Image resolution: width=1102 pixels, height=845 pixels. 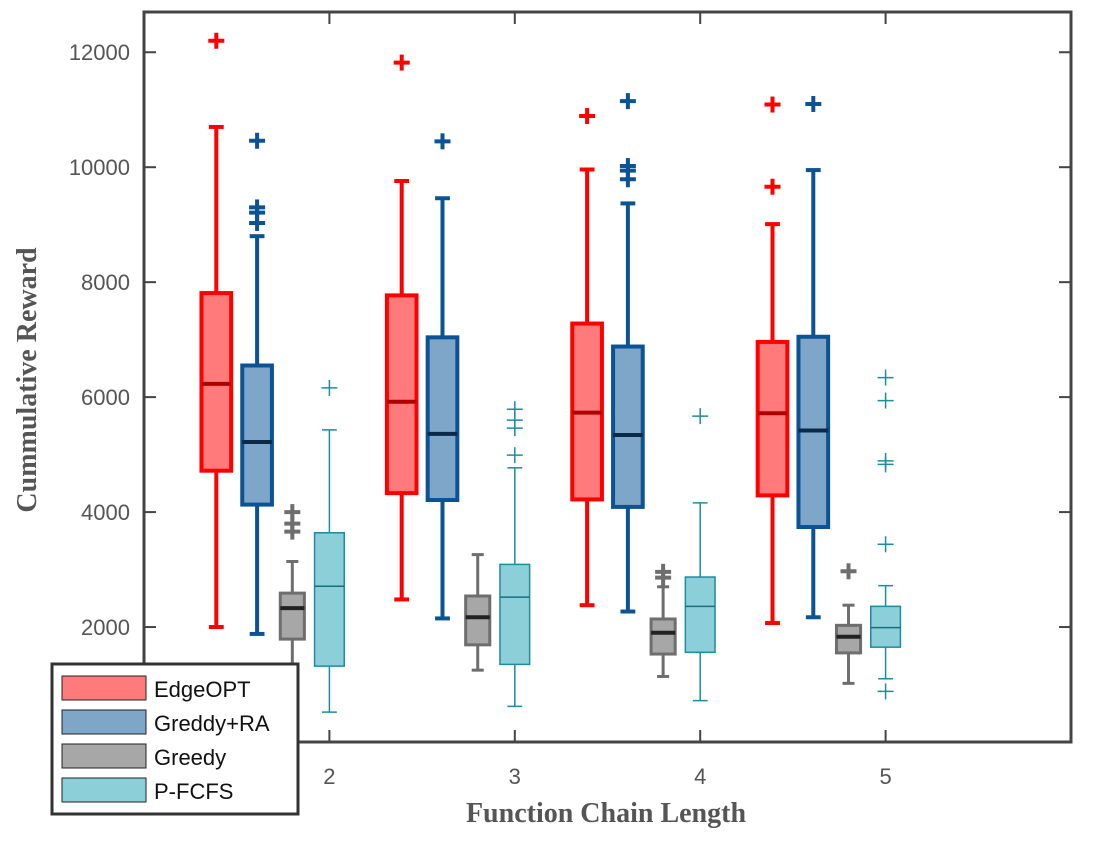 What do you see at coordinates (99, 167) in the screenshot?
I see `y-tick-label: 10000` at bounding box center [99, 167].